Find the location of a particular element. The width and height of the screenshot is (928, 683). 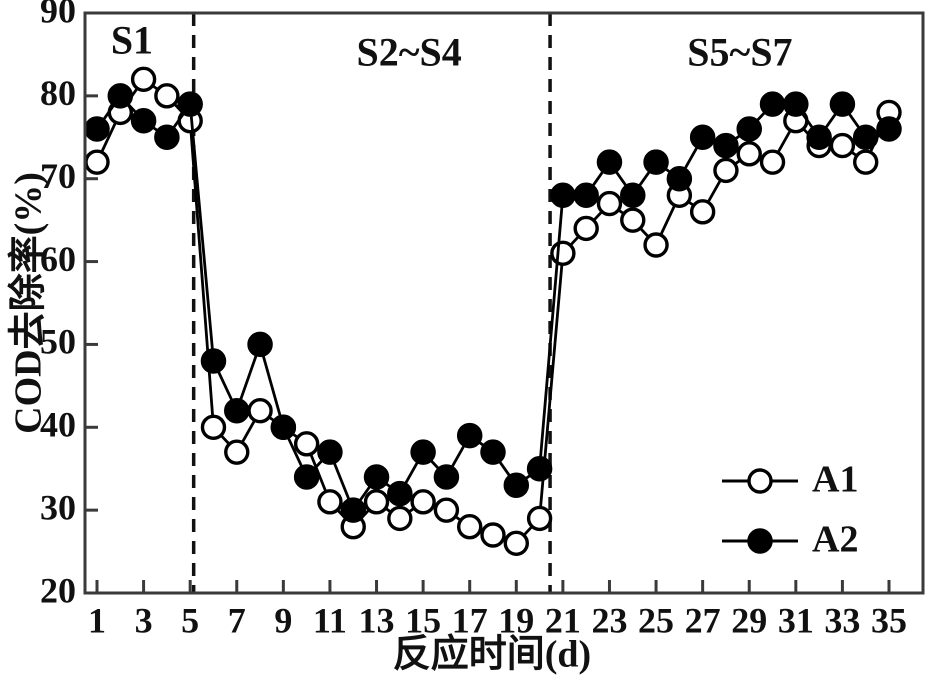

x-tick-label: 35 is located at coordinates (889, 620).